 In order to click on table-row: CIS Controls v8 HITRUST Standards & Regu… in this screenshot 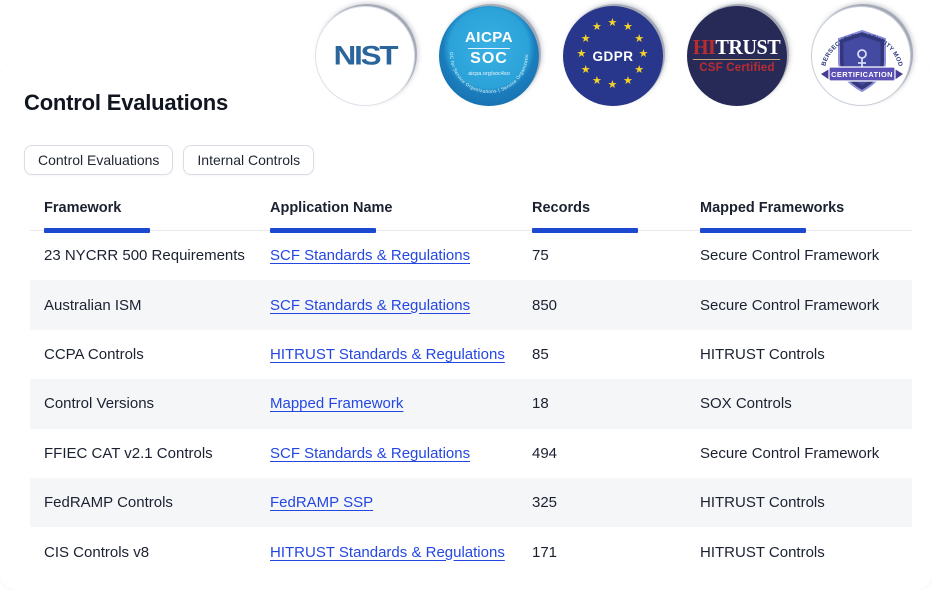, I will do `click(471, 551)`.